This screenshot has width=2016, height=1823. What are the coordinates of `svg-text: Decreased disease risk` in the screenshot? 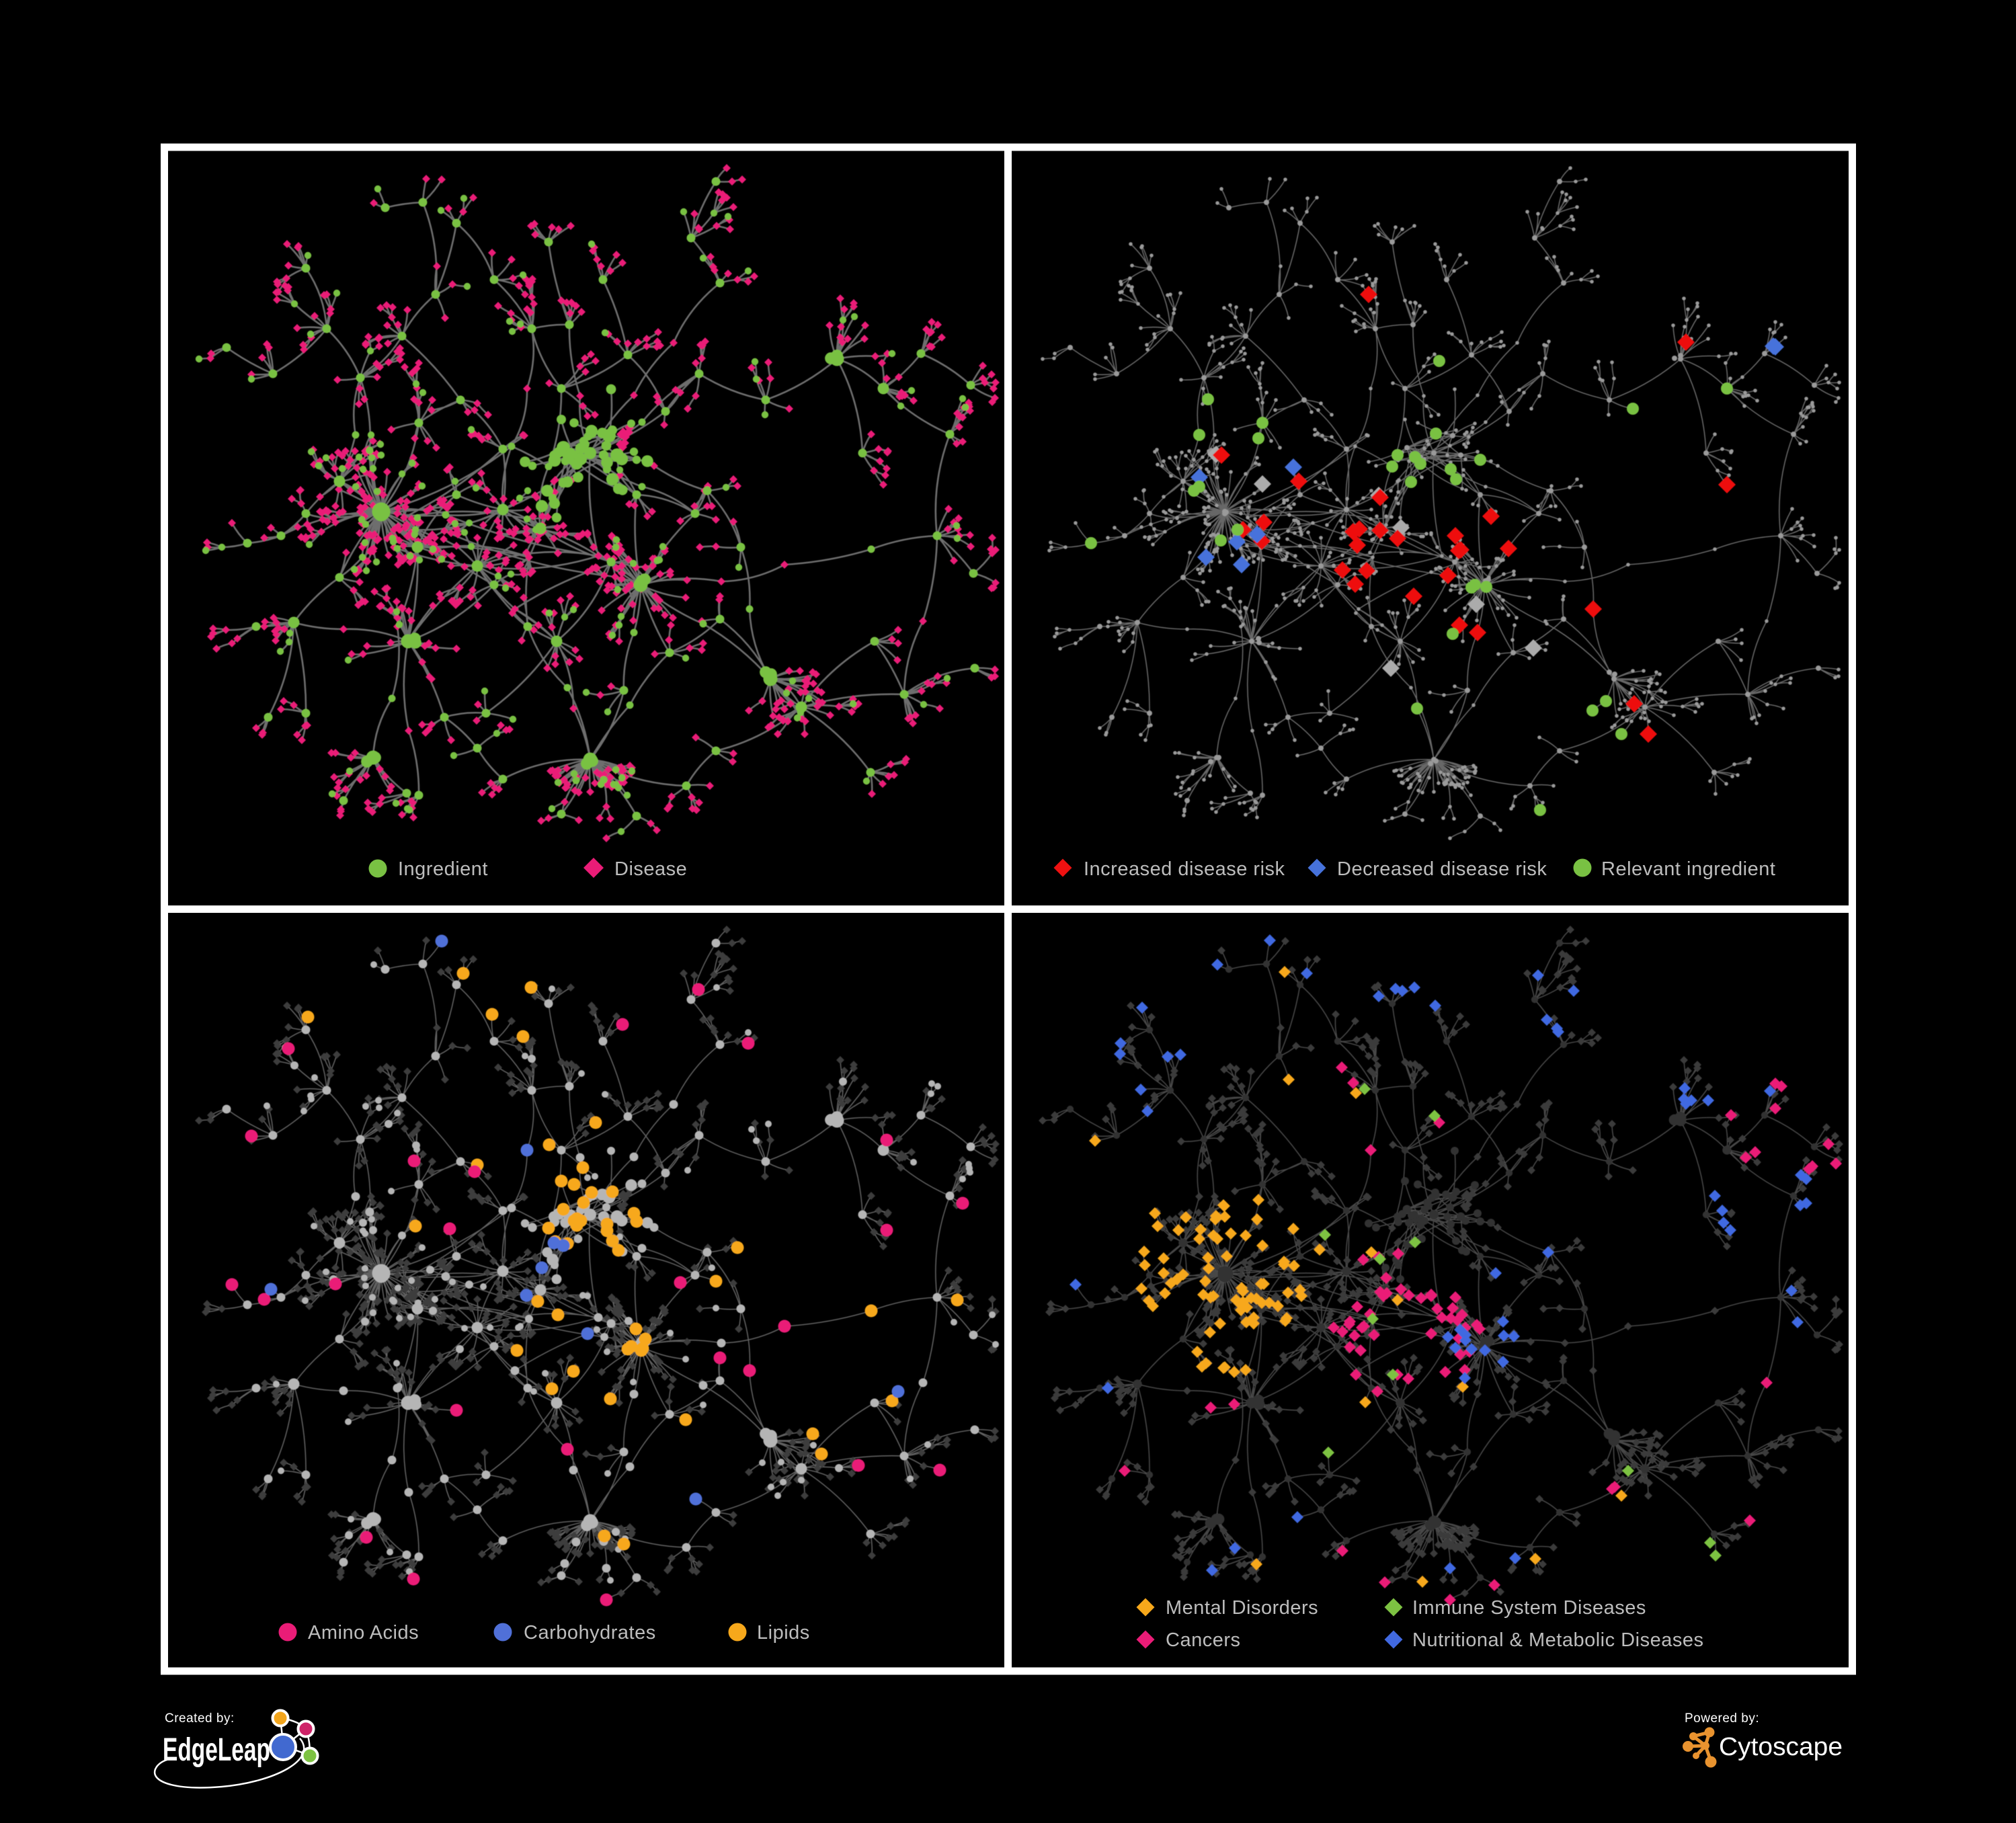 It's located at (1442, 869).